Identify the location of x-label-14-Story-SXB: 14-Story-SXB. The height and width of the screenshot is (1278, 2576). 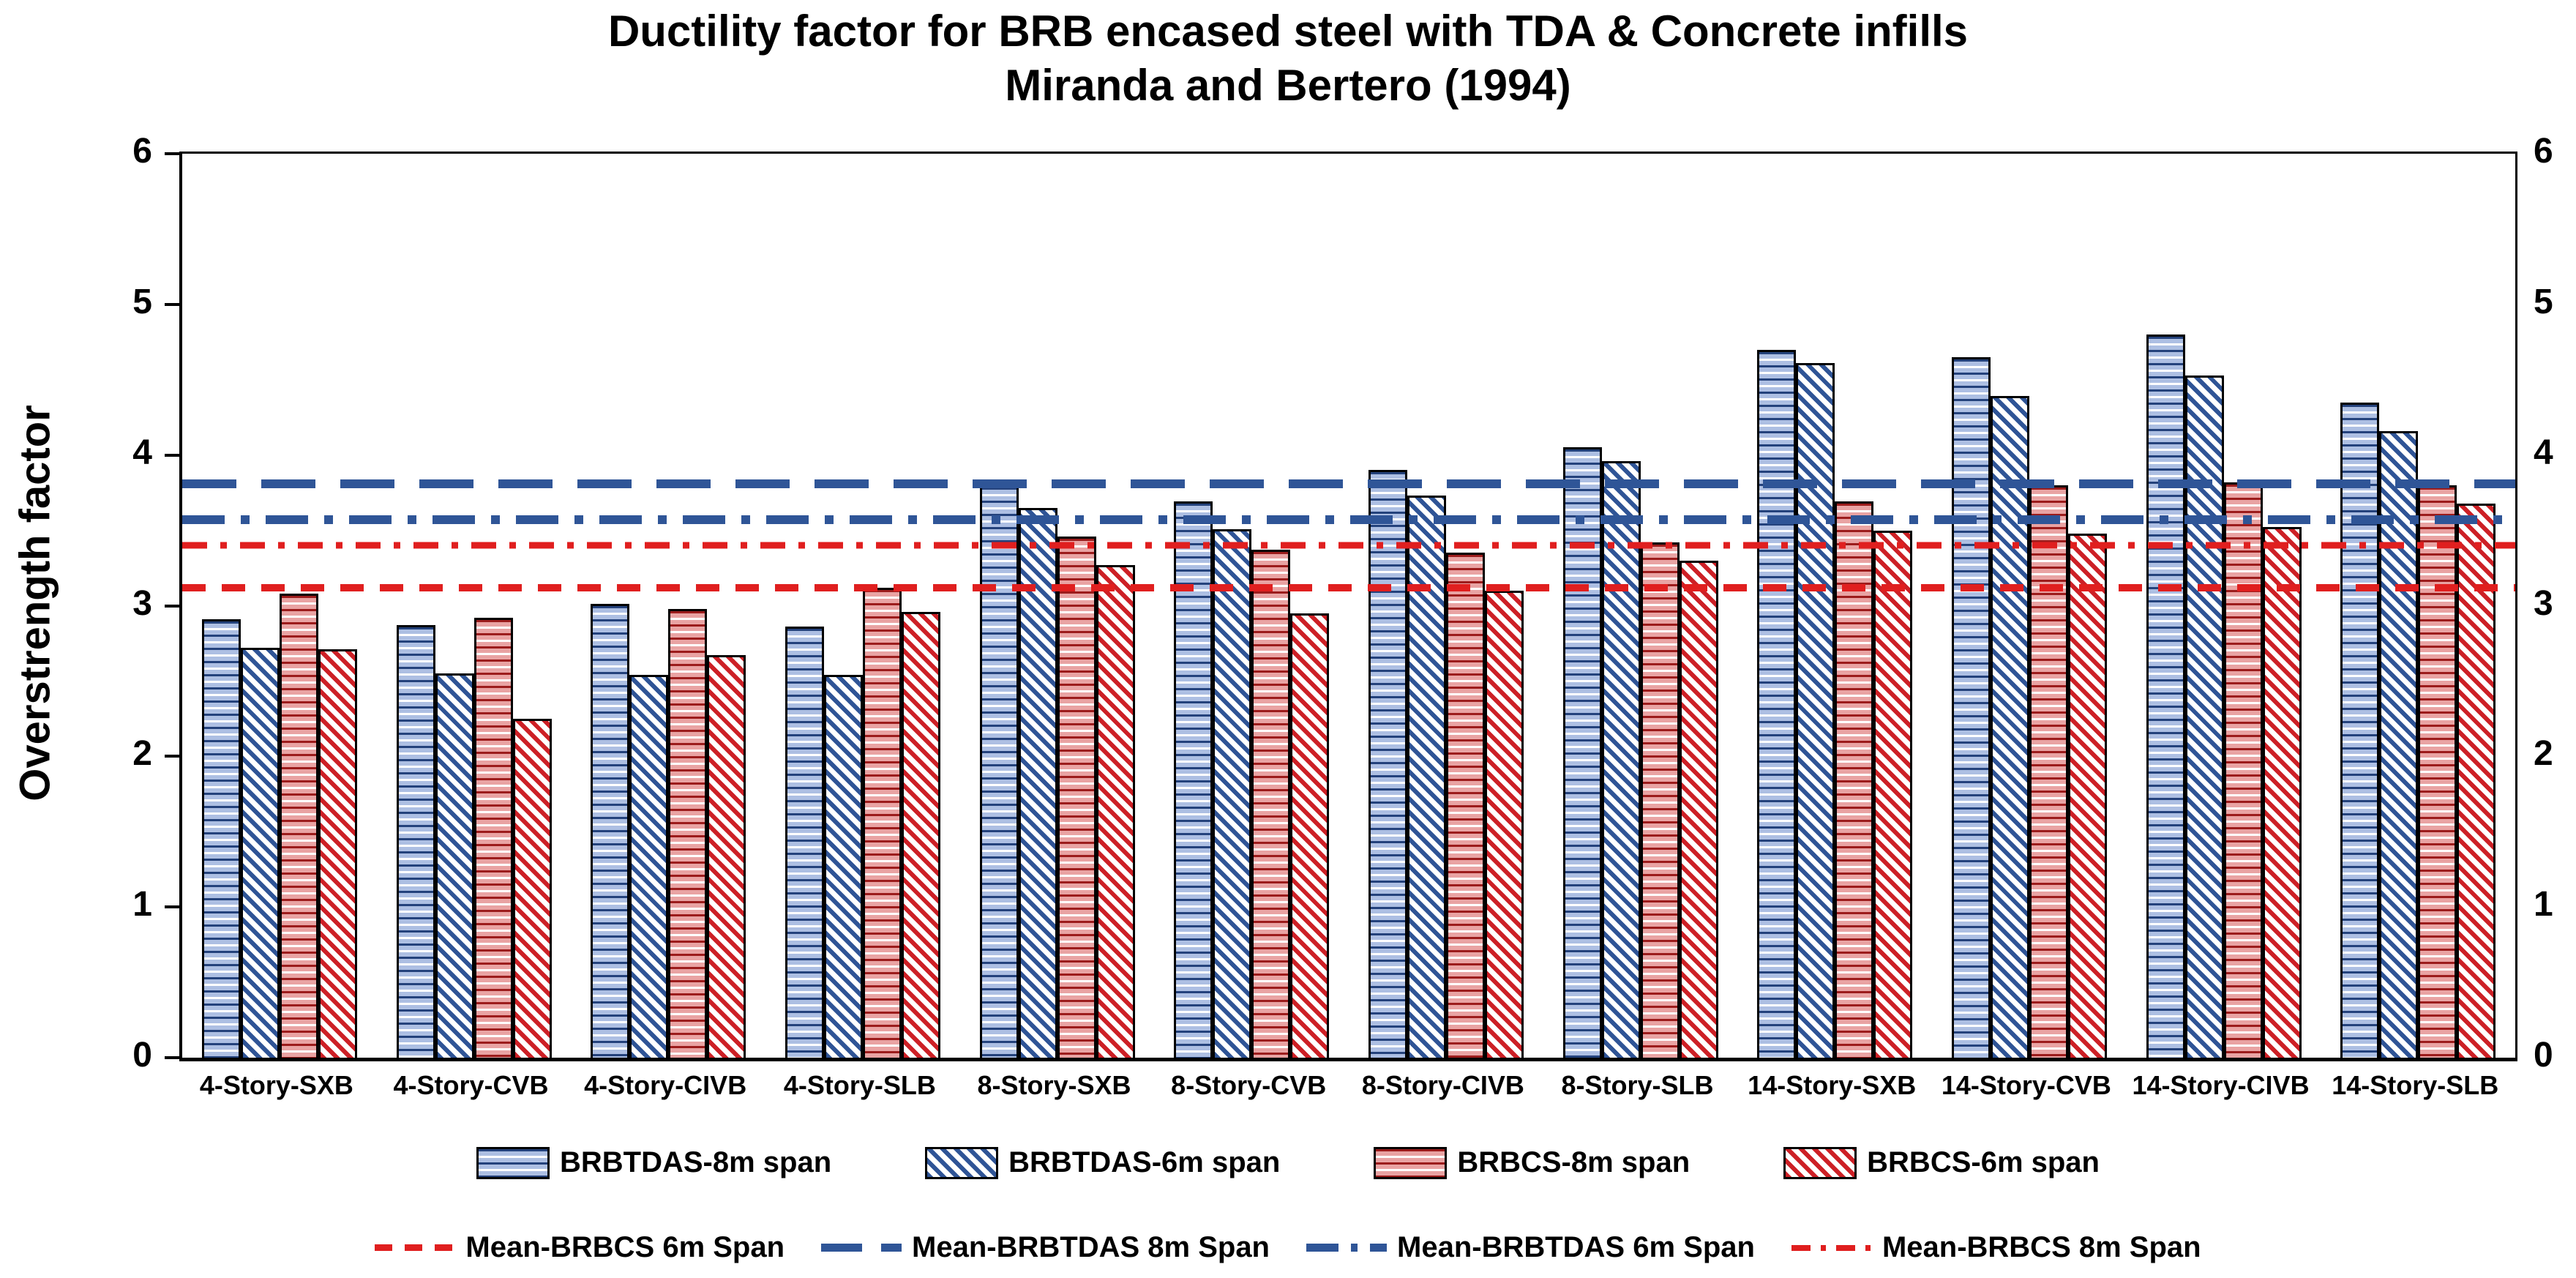
(1832, 1085).